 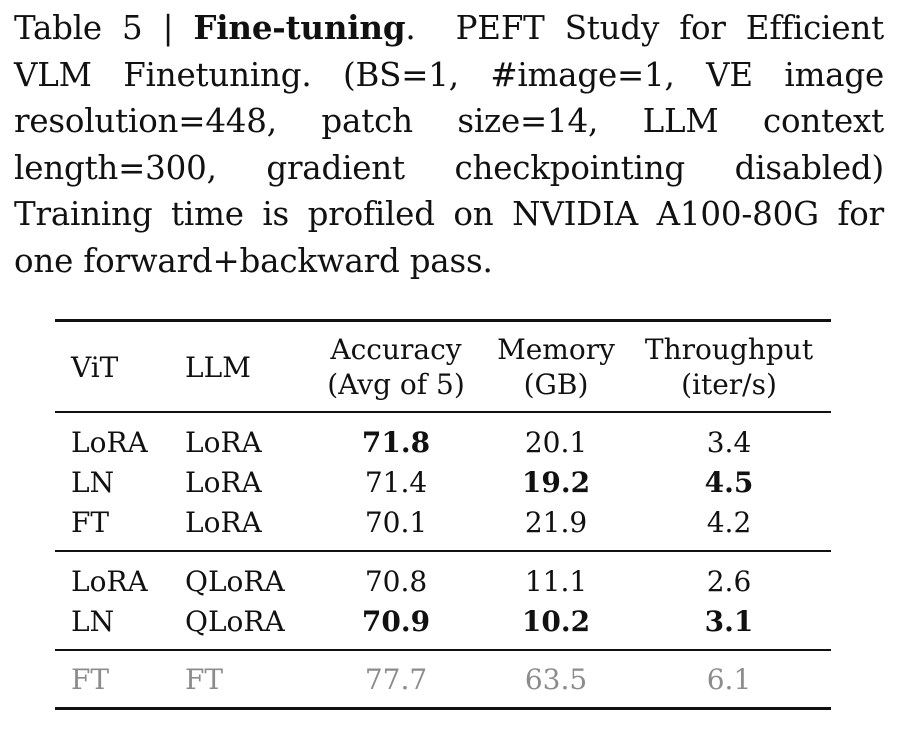 I want to click on header-accuracy: Accuracy, so click(x=396, y=349).